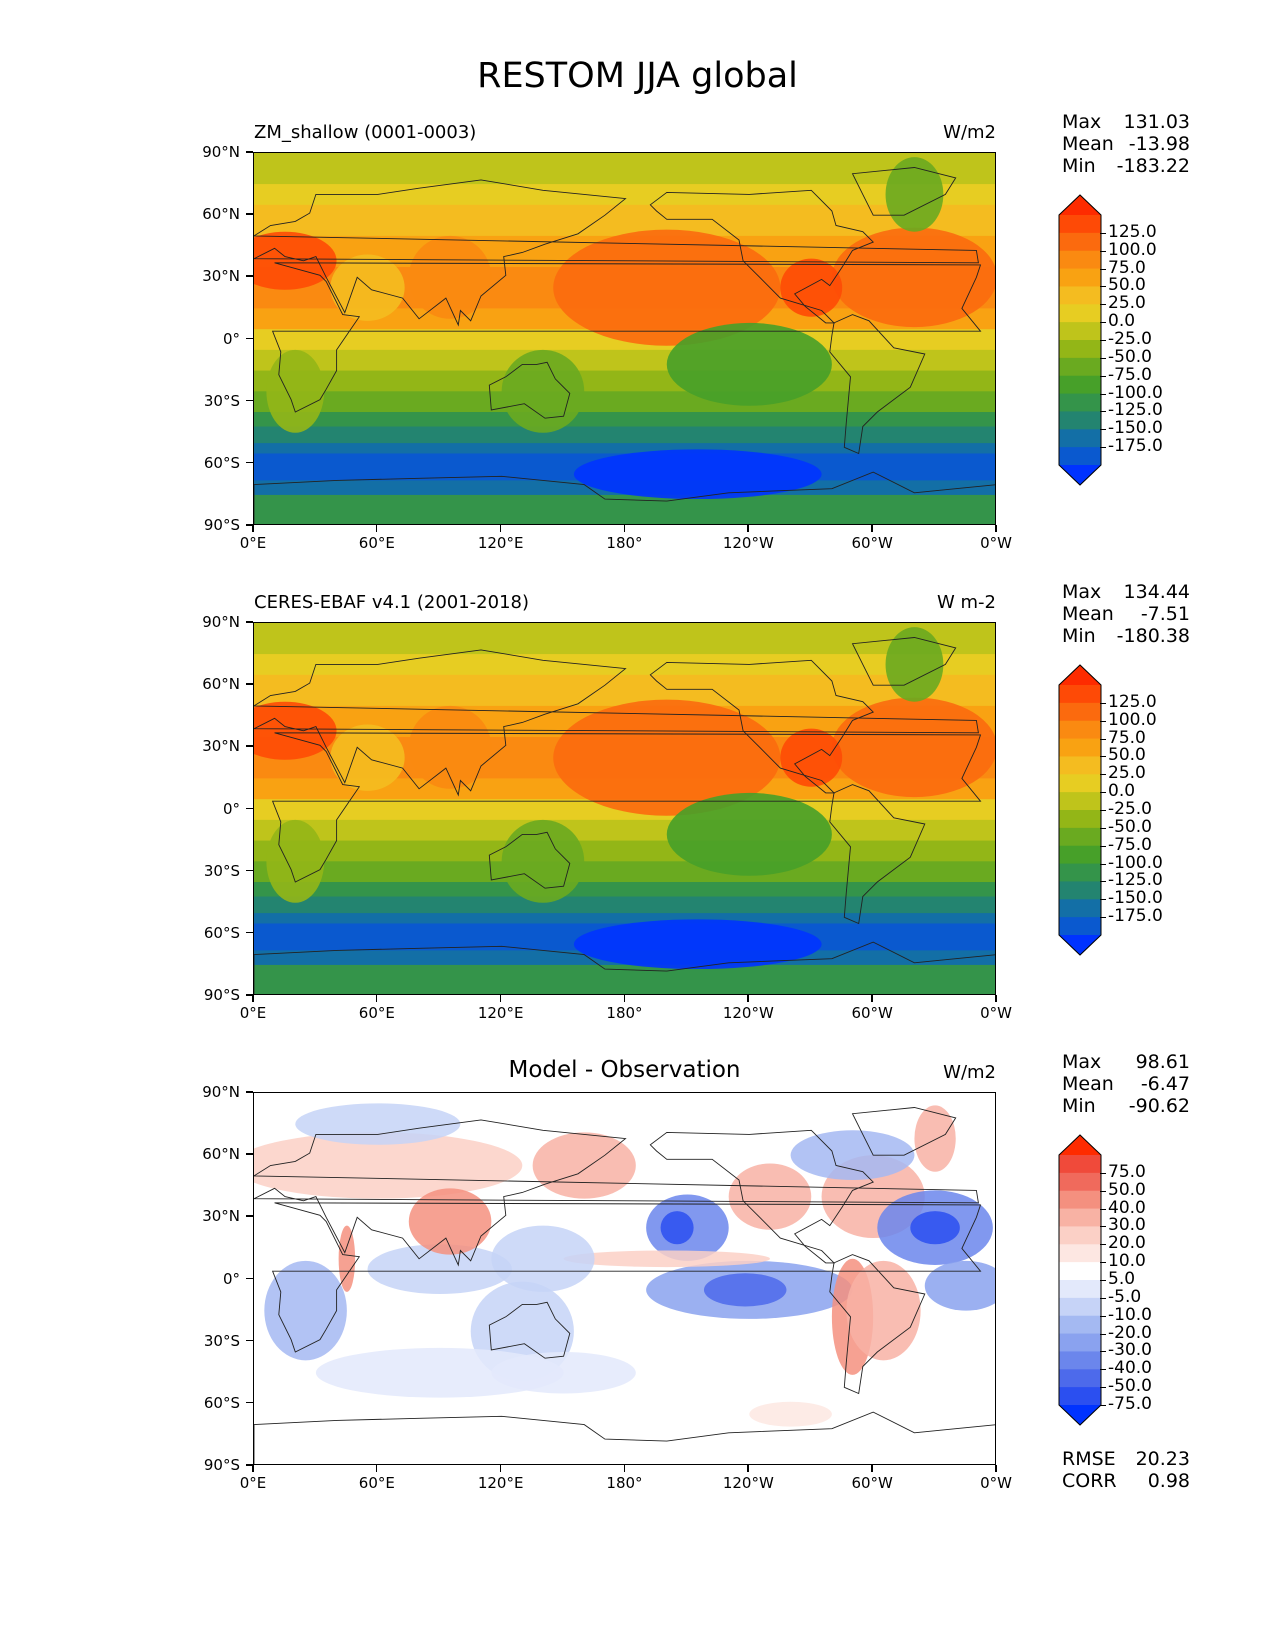  What do you see at coordinates (1122, 1279) in the screenshot?
I see `colorbar-tick-label: 5.0` at bounding box center [1122, 1279].